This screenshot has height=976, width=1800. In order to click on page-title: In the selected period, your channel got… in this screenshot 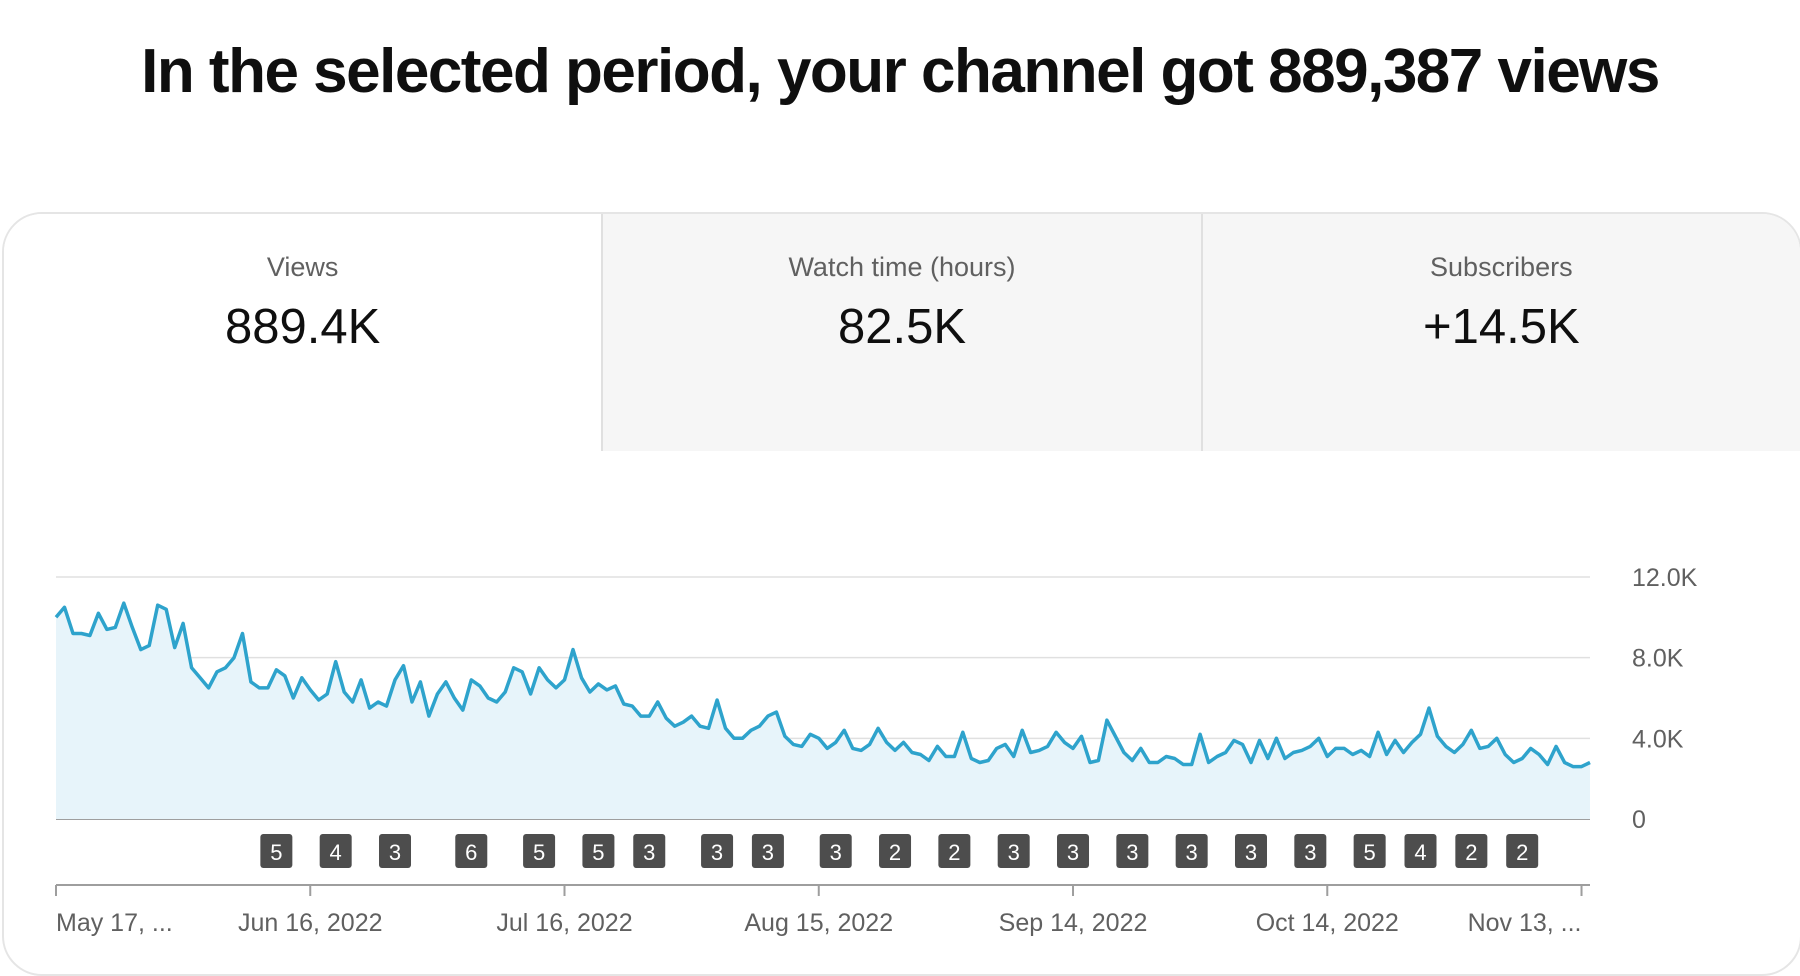, I will do `click(900, 71)`.